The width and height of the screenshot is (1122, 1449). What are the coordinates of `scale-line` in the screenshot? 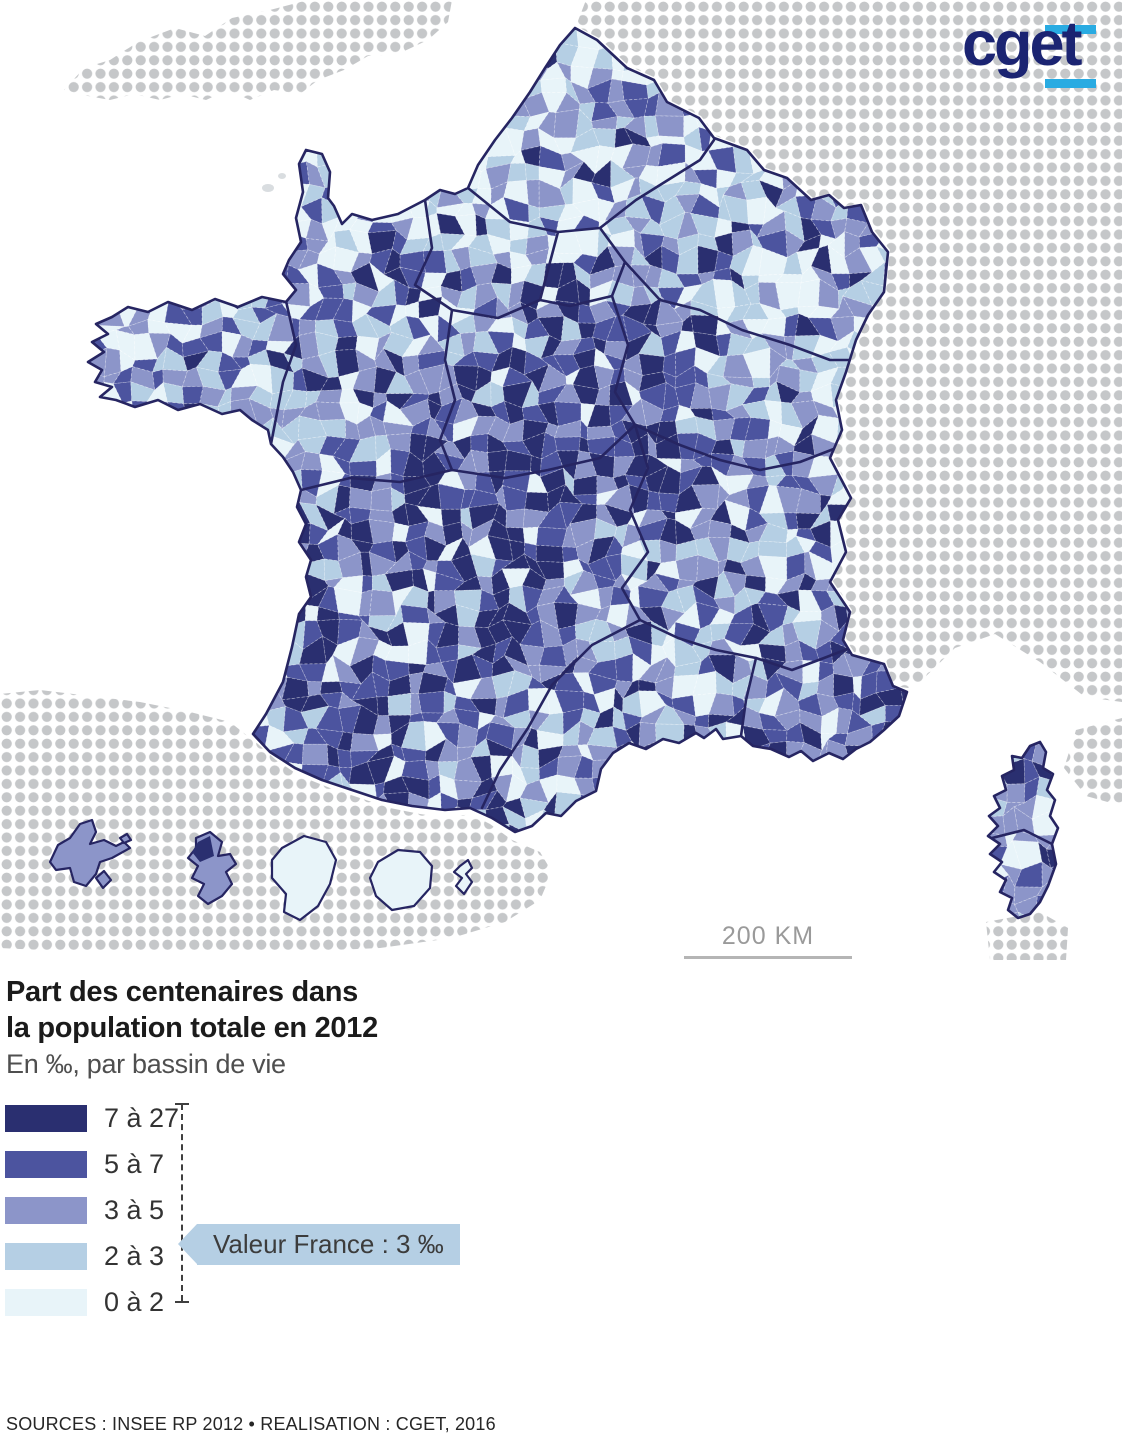 It's located at (768, 957).